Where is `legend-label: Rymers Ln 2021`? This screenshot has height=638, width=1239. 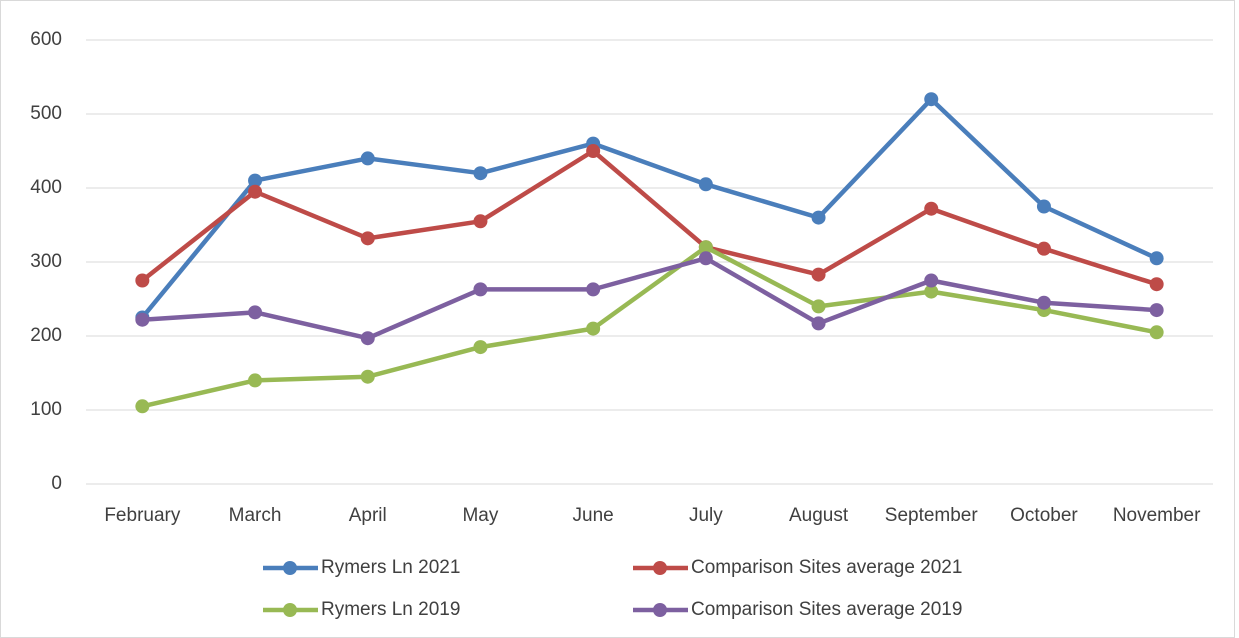 legend-label: Rymers Ln 2021 is located at coordinates (390, 567).